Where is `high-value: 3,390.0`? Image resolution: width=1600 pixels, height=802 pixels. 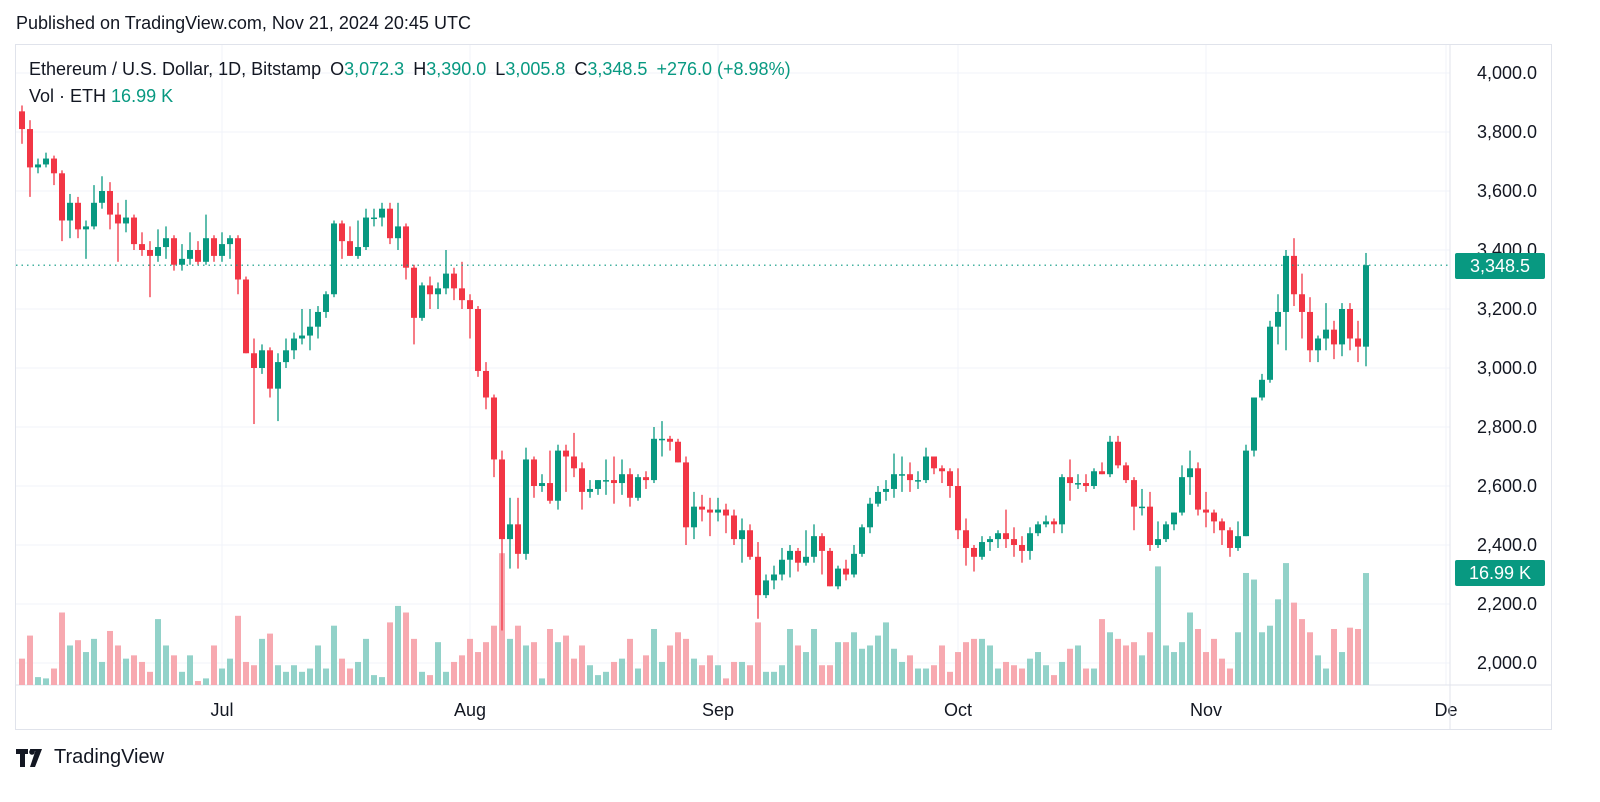
high-value: 3,390.0 is located at coordinates (456, 69).